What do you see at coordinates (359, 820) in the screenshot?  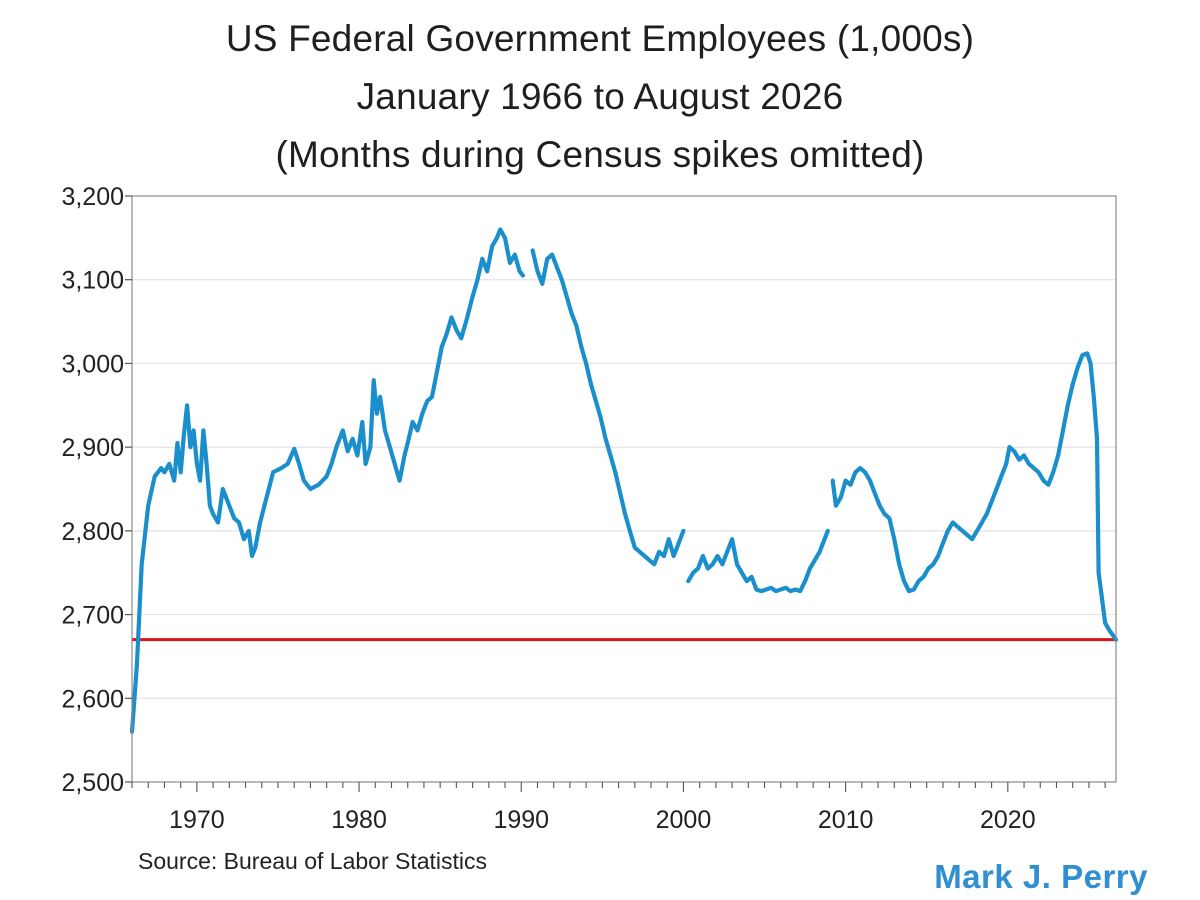 I see `x-tick-label: 1980` at bounding box center [359, 820].